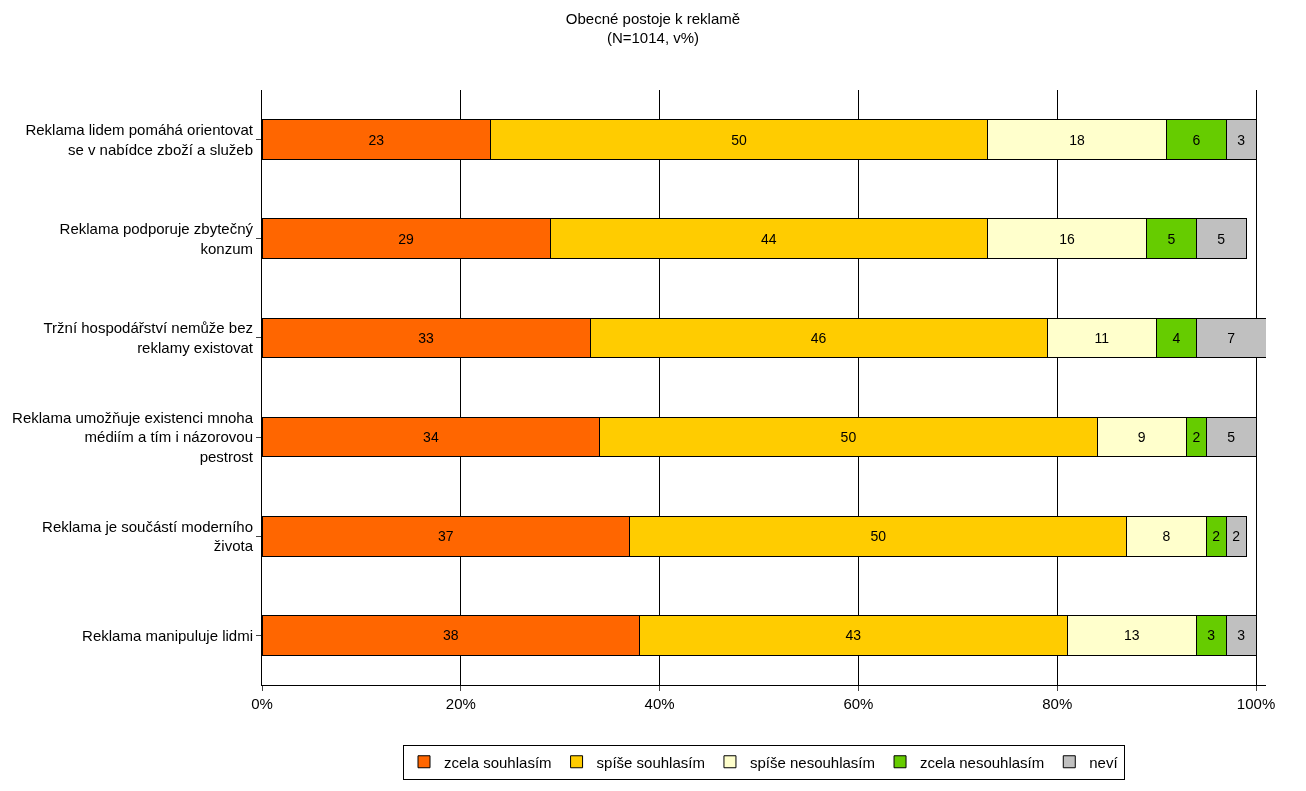 The height and width of the screenshot is (791, 1306). I want to click on x-tick-label: 20%, so click(460, 703).